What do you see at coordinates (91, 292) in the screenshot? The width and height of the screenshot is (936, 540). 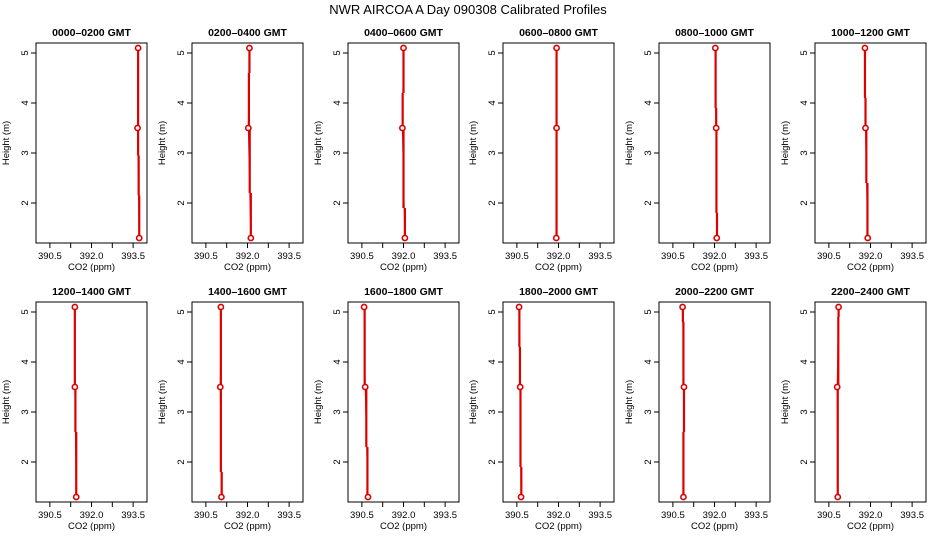 I see `panel-title: 1200–1400 GMT` at bounding box center [91, 292].